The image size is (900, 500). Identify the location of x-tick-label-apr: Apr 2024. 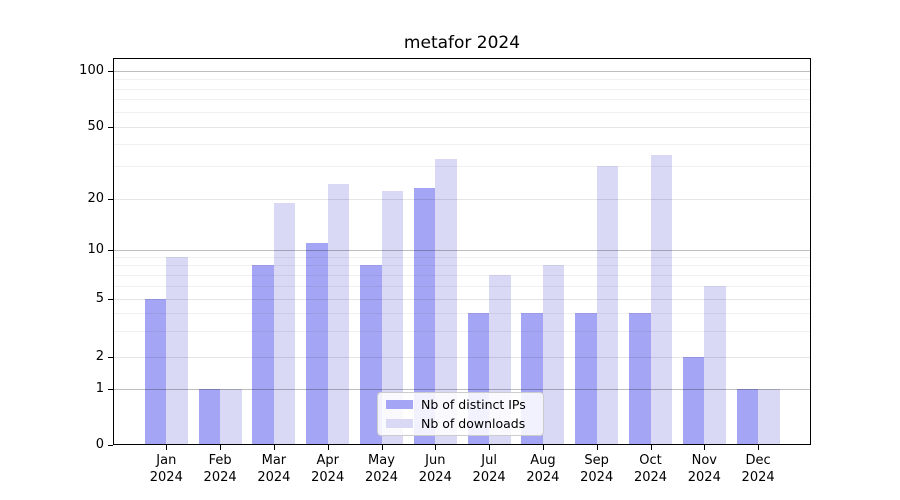
(328, 469).